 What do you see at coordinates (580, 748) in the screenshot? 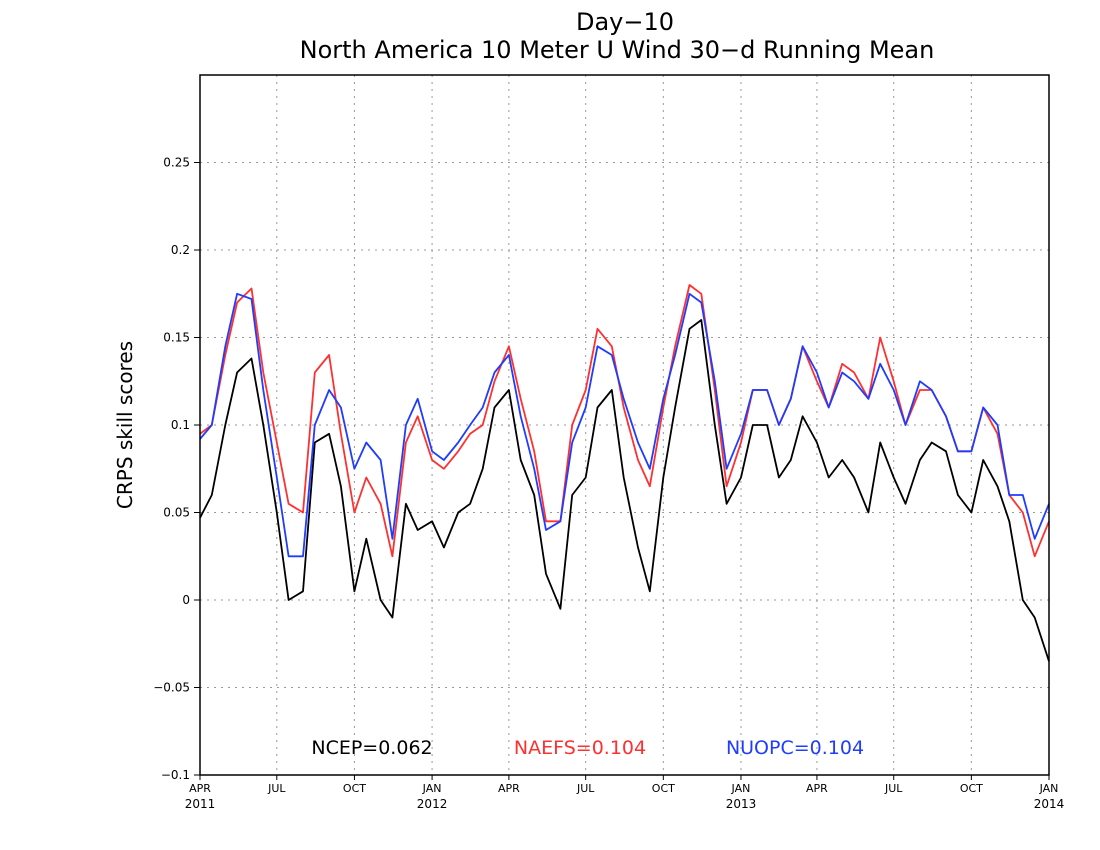
I see `legend-entry: NAEFS=0.104` at bounding box center [580, 748].